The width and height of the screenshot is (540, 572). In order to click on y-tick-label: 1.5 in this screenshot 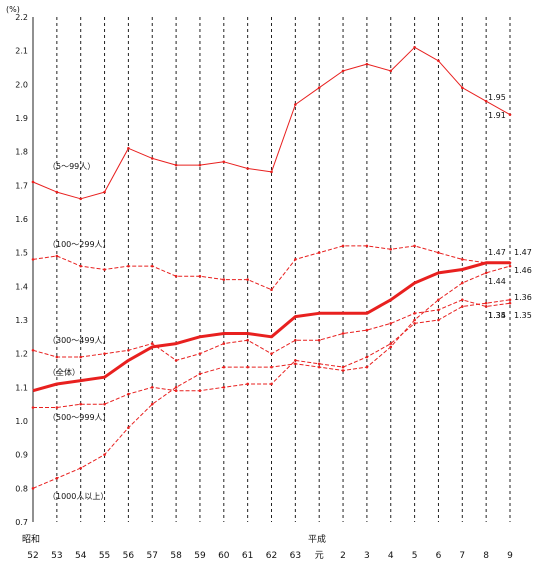, I will do `click(21, 253)`.